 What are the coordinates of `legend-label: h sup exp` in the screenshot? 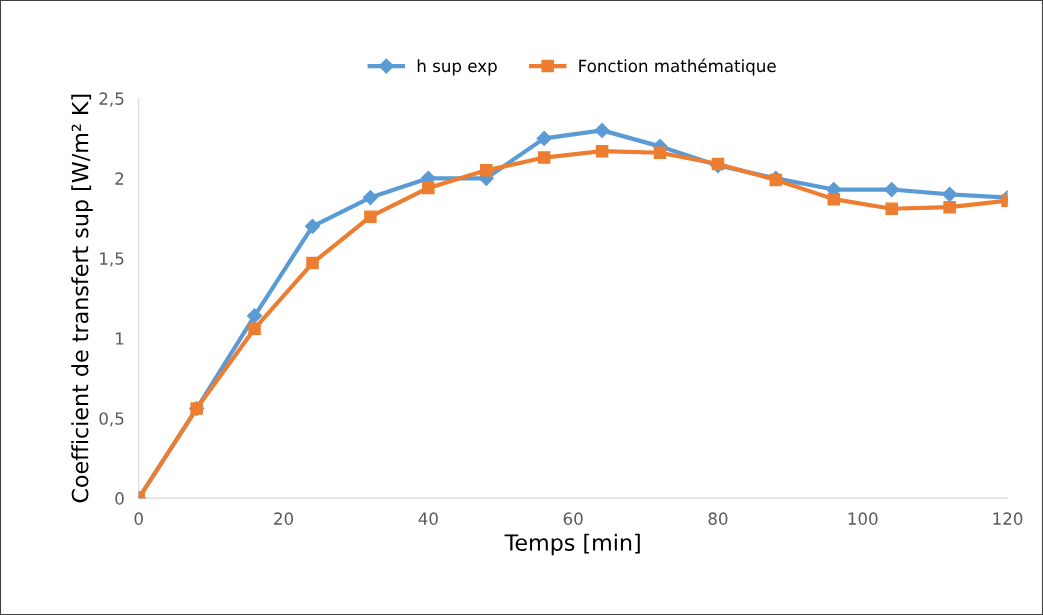 It's located at (457, 67).